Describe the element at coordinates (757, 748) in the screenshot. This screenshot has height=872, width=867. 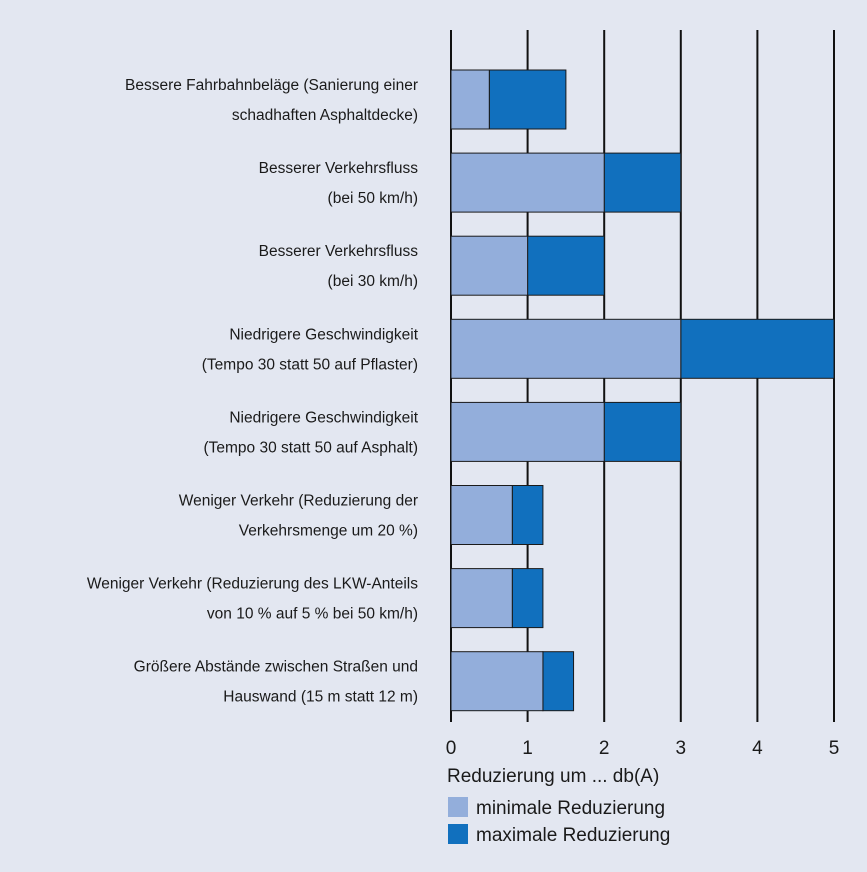
I see `x-tick-label-4: 4` at that location.